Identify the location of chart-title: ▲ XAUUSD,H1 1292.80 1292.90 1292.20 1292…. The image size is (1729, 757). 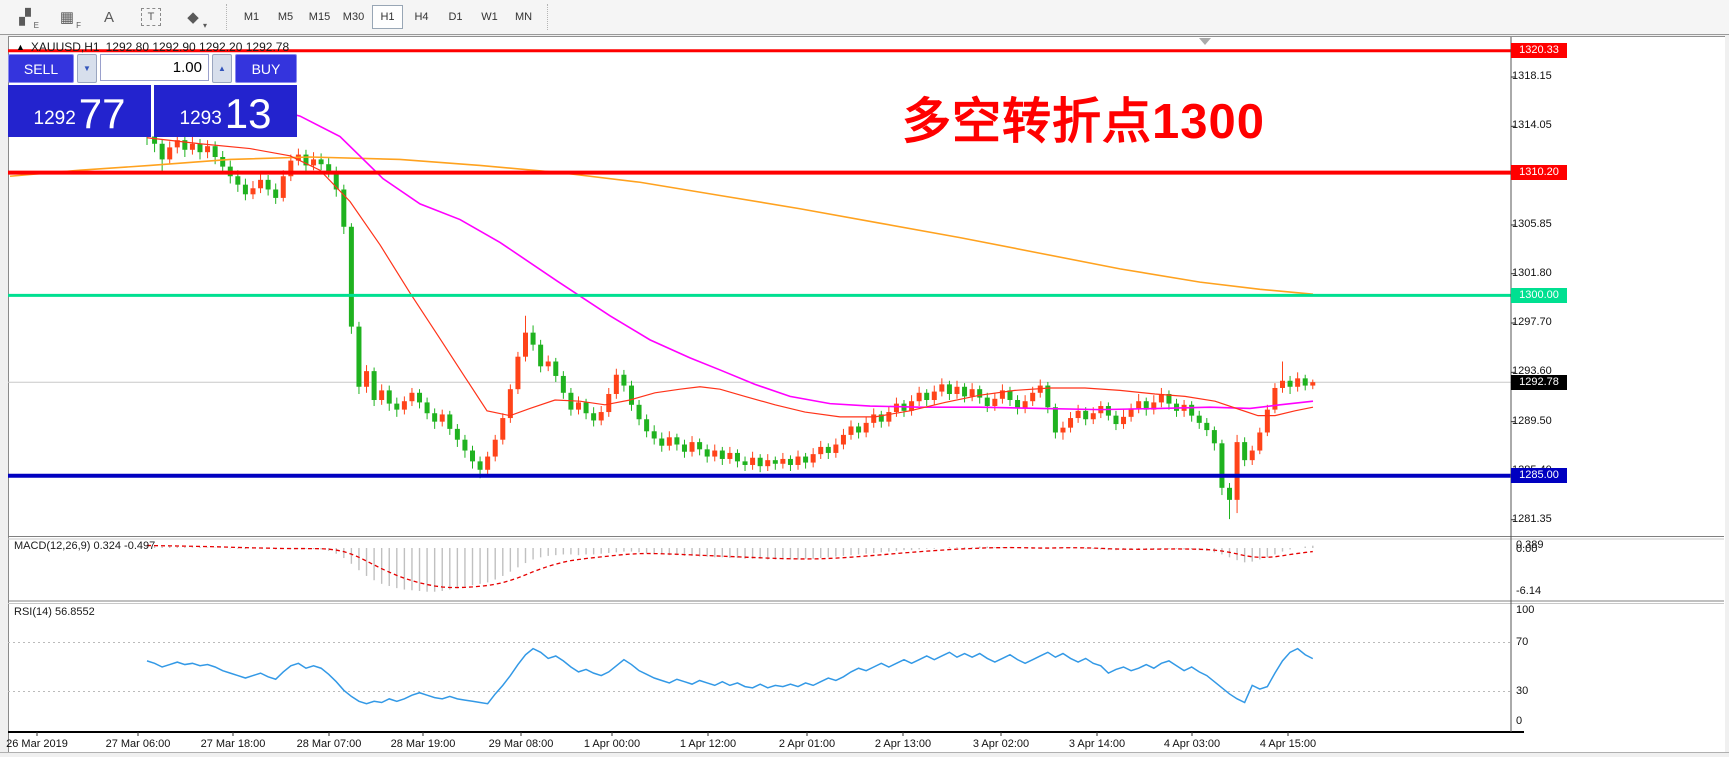
(152, 47).